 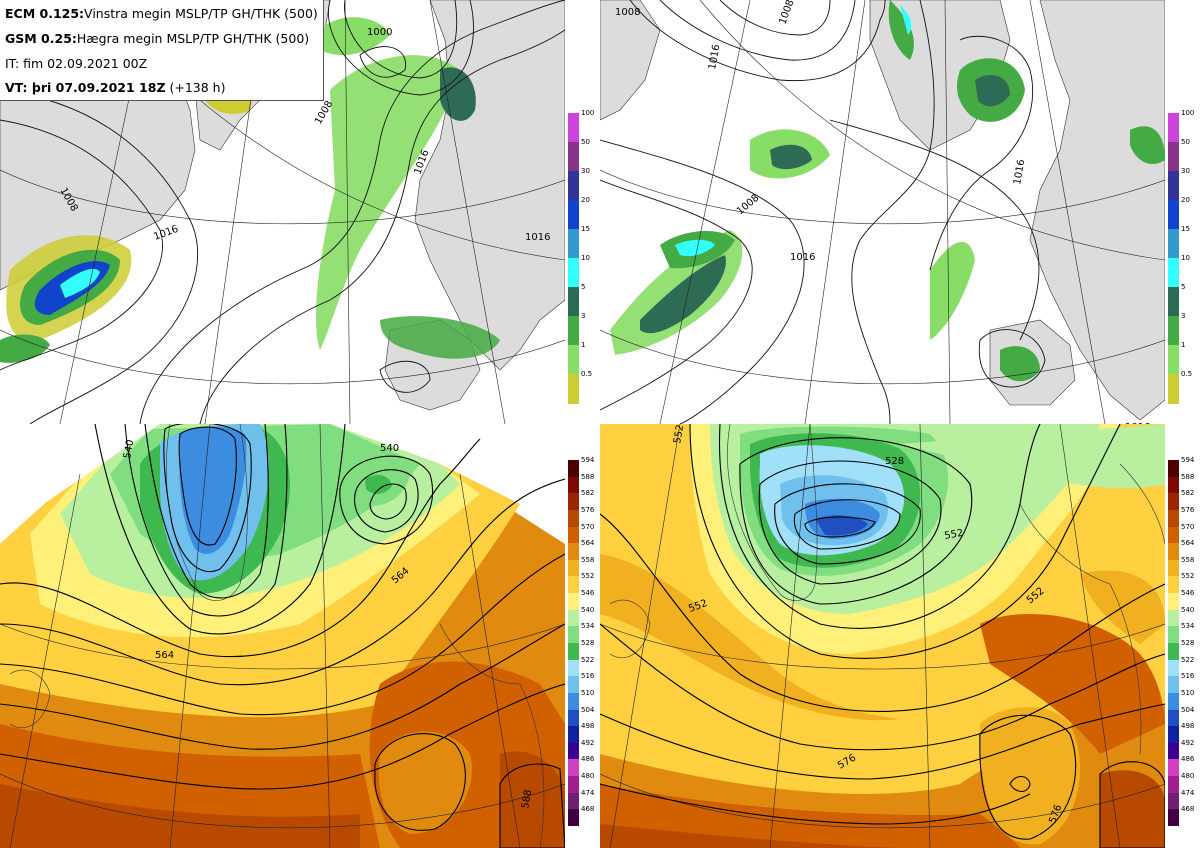 What do you see at coordinates (1185, 171) in the screenshot?
I see `colorbar-tick-label: 30` at bounding box center [1185, 171].